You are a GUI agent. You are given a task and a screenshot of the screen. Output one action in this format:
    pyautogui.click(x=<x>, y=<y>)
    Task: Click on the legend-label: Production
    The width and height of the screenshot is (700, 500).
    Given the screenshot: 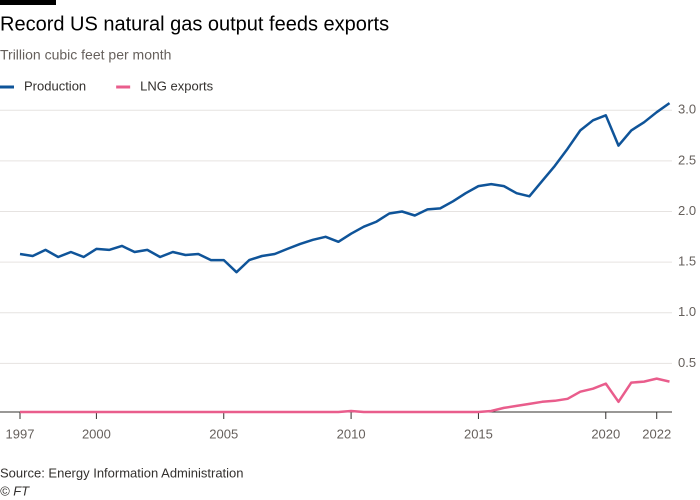 What is the action you would take?
    pyautogui.click(x=55, y=85)
    